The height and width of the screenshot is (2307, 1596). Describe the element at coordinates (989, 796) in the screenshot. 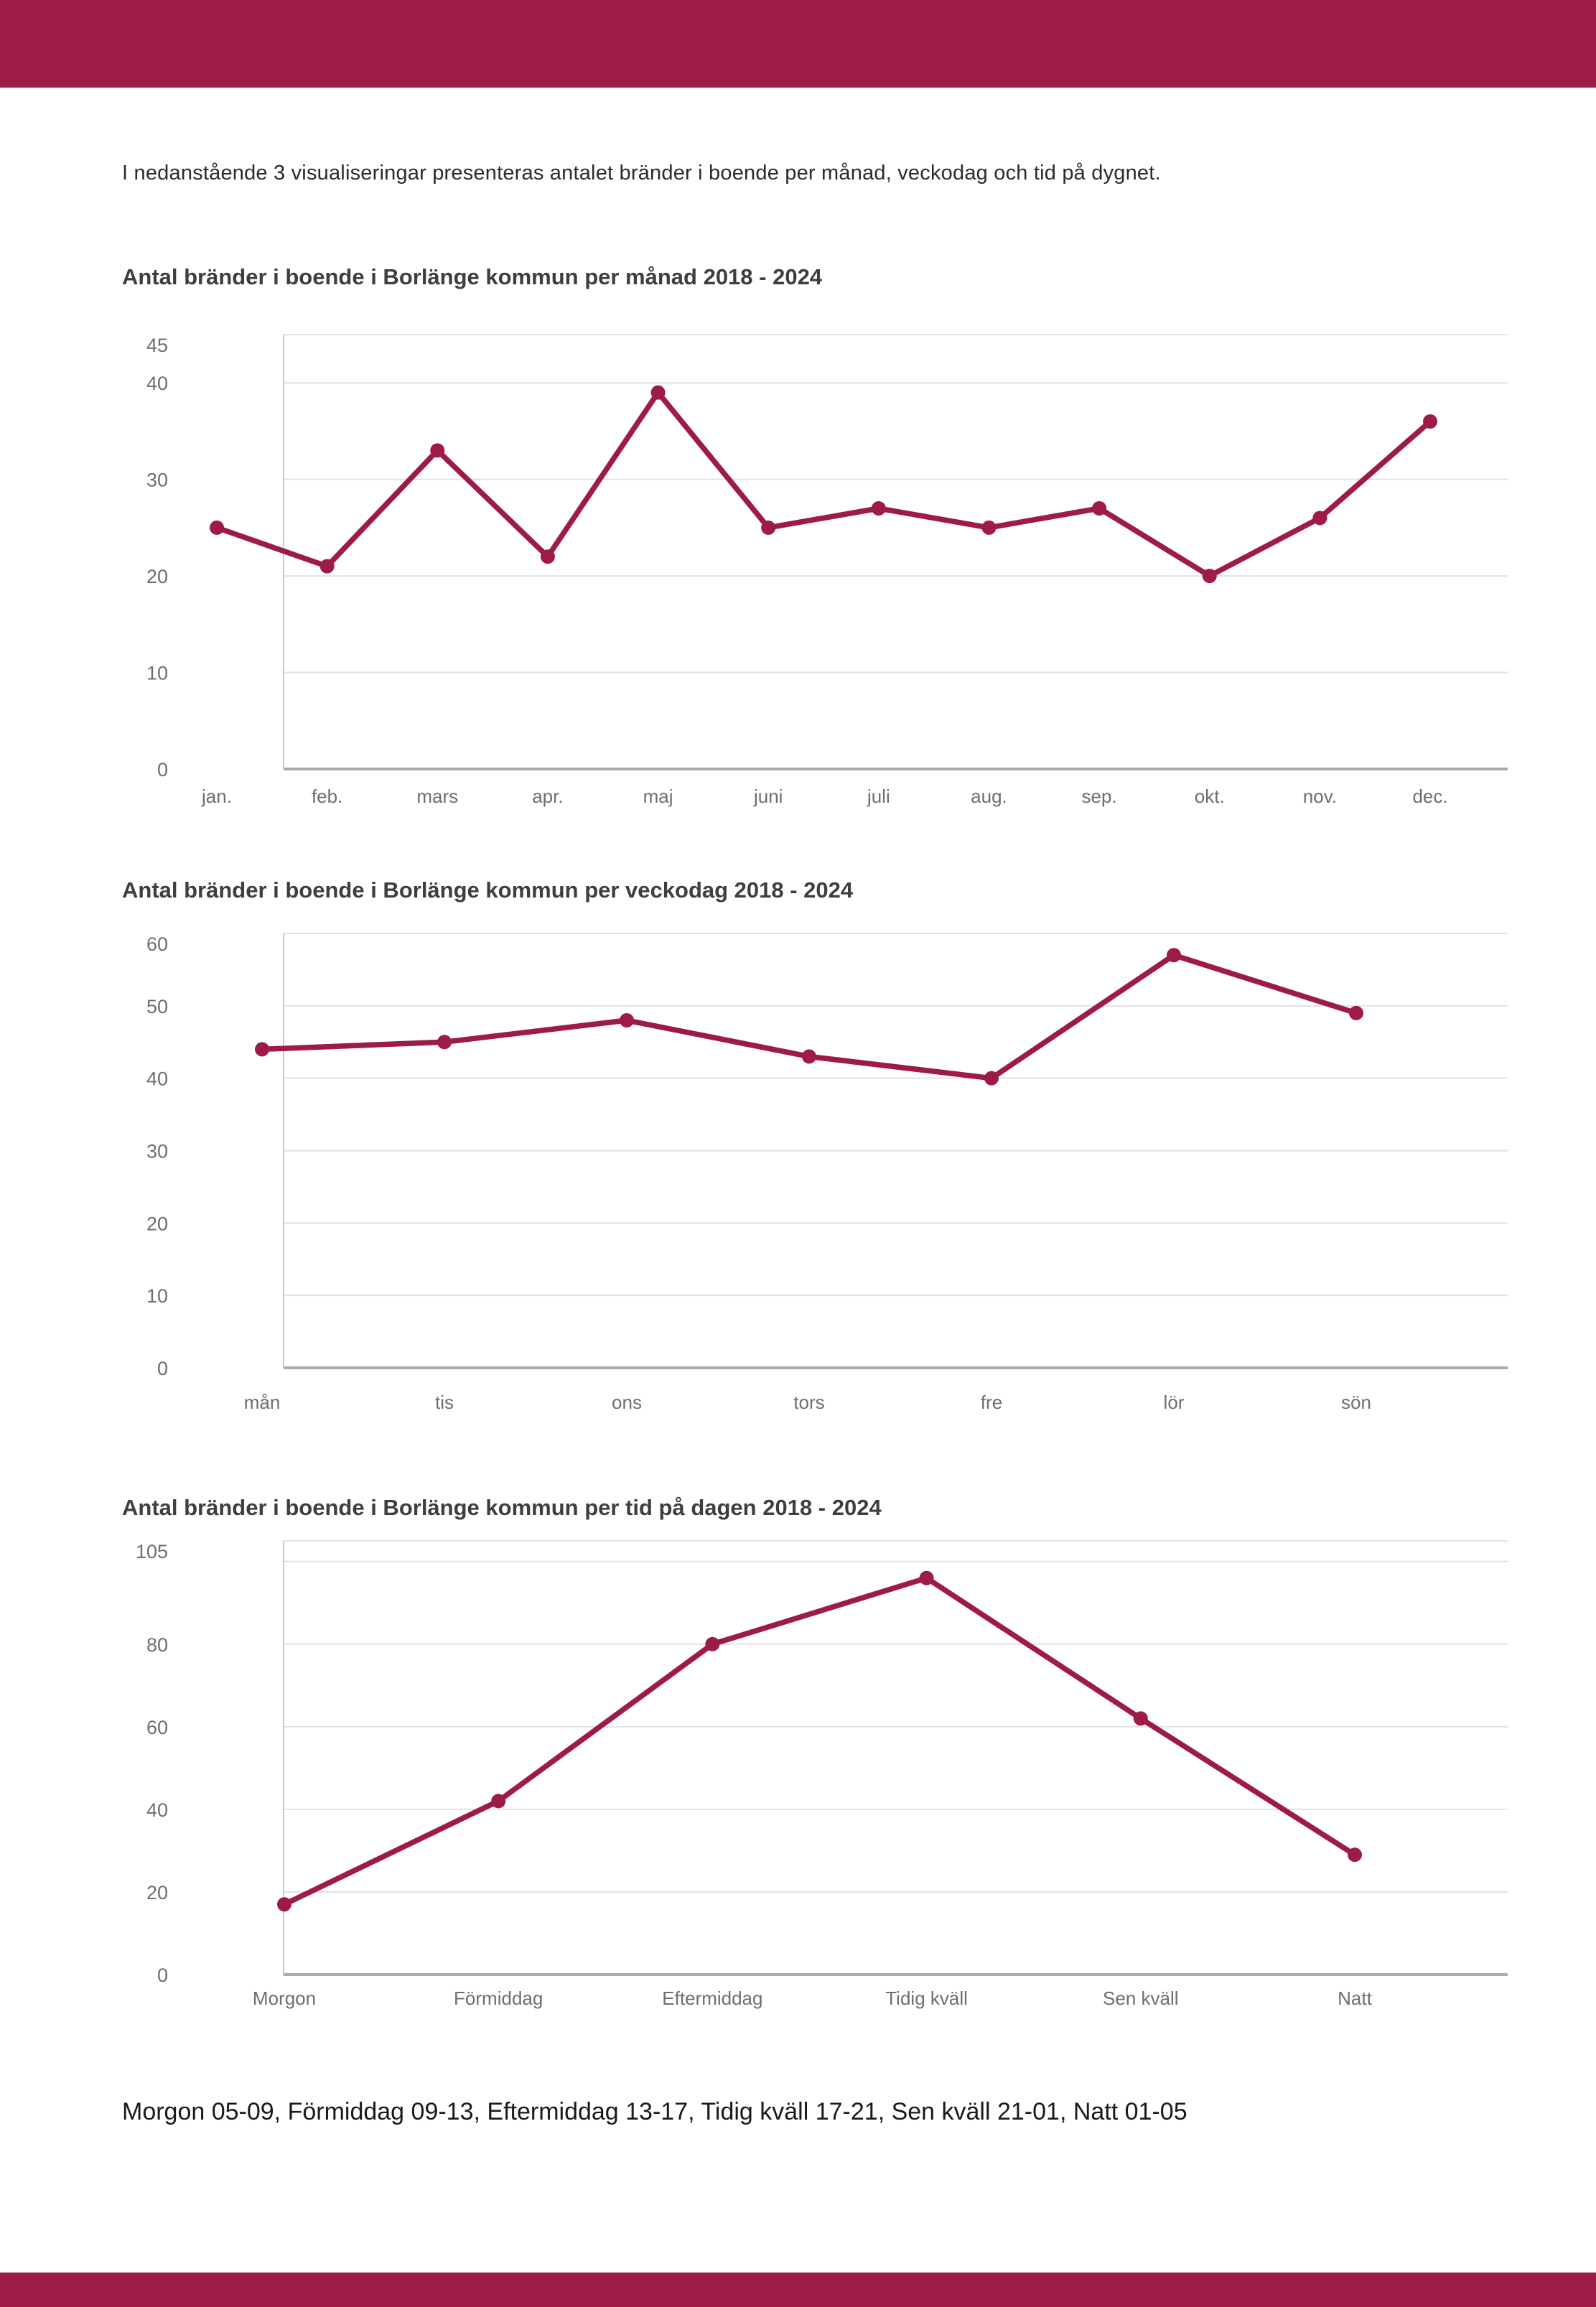

I see `svg-text: aug.` at that location.